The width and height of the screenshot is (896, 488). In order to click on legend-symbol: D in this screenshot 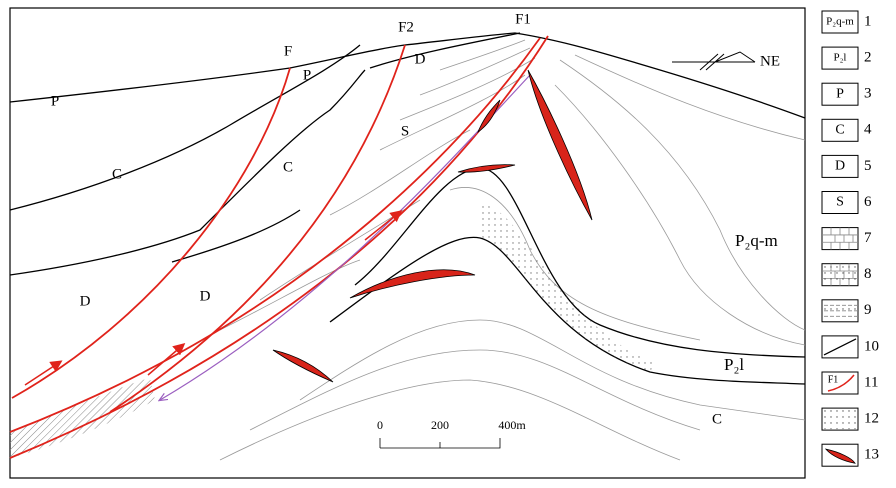, I will do `click(840, 166)`.